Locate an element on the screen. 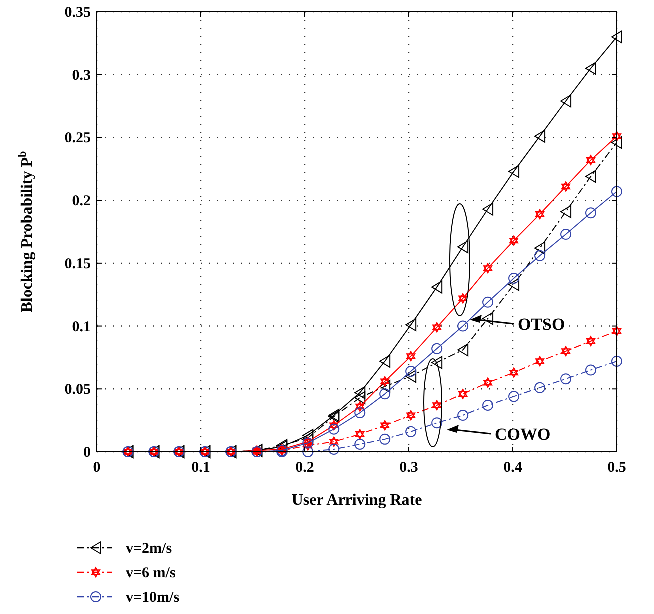 Image resolution: width=654 pixels, height=614 pixels. y-tick-label: 0 is located at coordinates (87, 453).